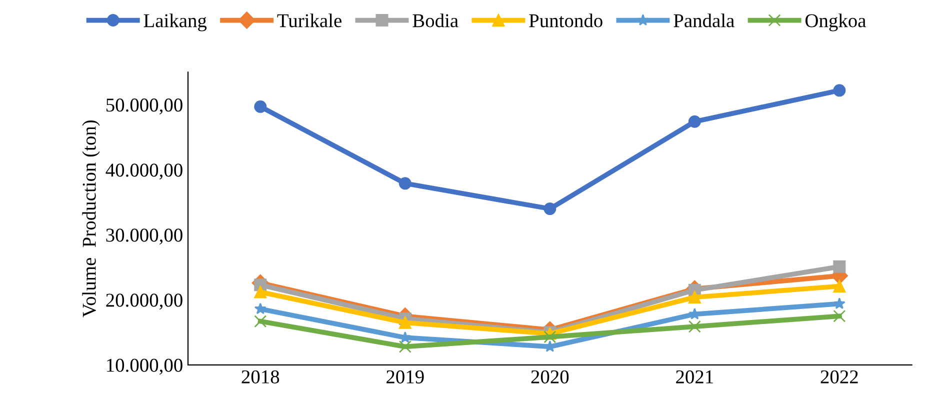  What do you see at coordinates (261, 377) in the screenshot?
I see `x-tick-label: 2018` at bounding box center [261, 377].